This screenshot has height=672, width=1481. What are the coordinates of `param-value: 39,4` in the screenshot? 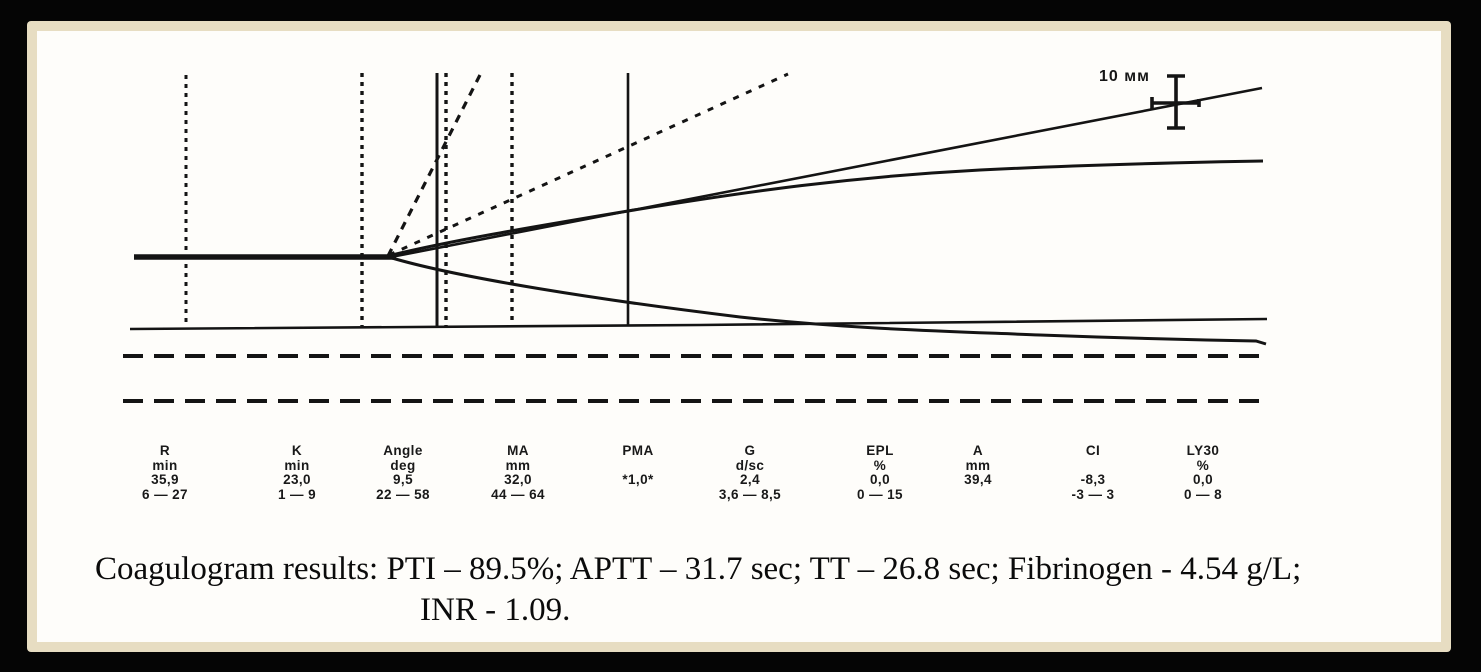 It's located at (978, 480).